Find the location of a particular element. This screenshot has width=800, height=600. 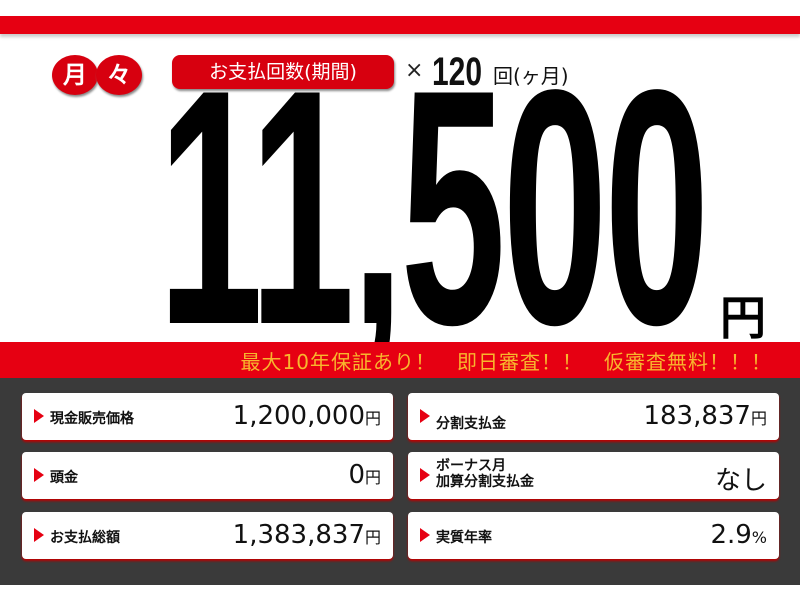

detail-label: ボーナス月 加算分割支払金 is located at coordinates (485, 474).